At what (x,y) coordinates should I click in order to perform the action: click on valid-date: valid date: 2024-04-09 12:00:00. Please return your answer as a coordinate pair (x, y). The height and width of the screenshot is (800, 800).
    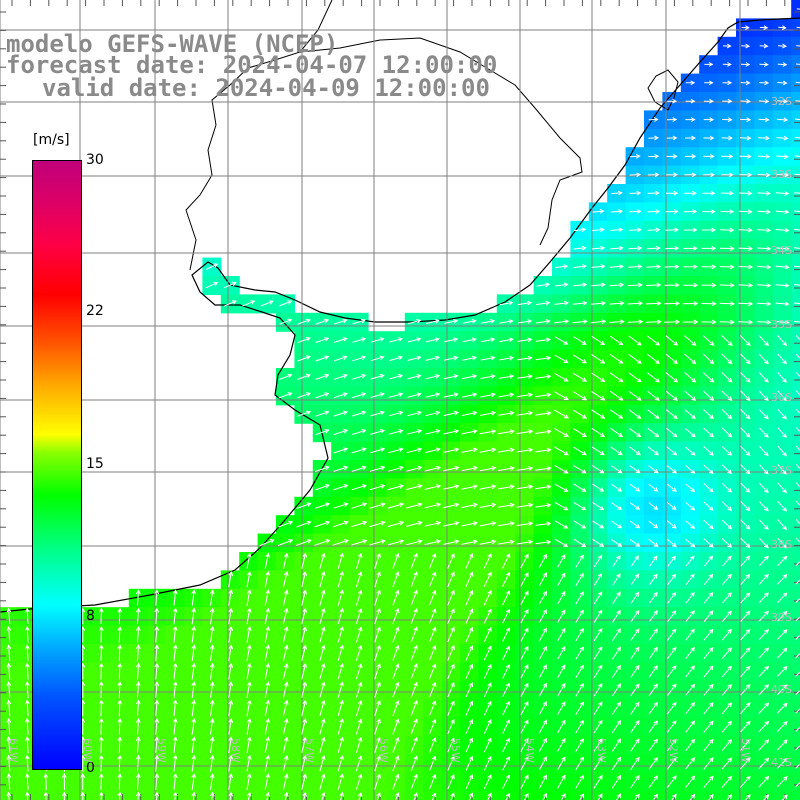
    Looking at the image, I should click on (266, 88).